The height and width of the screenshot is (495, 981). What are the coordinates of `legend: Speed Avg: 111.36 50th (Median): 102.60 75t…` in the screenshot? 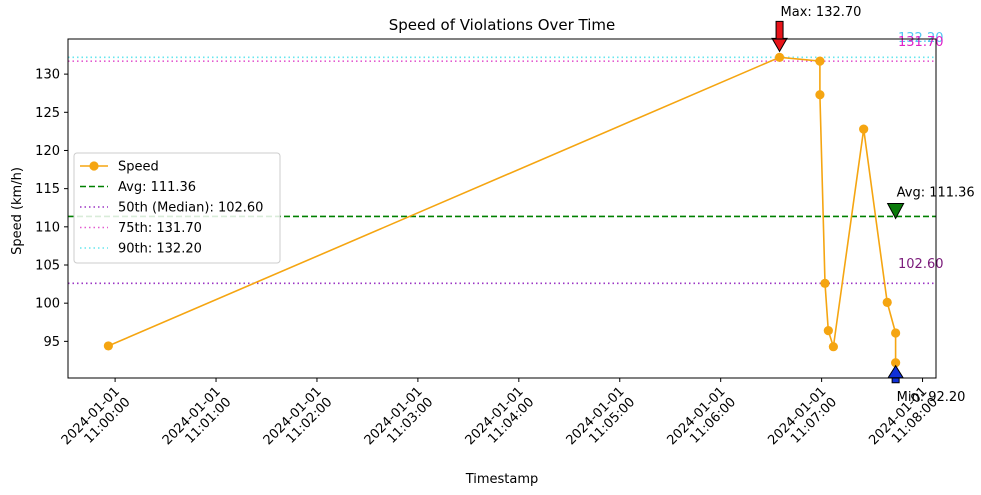 It's located at (177, 208).